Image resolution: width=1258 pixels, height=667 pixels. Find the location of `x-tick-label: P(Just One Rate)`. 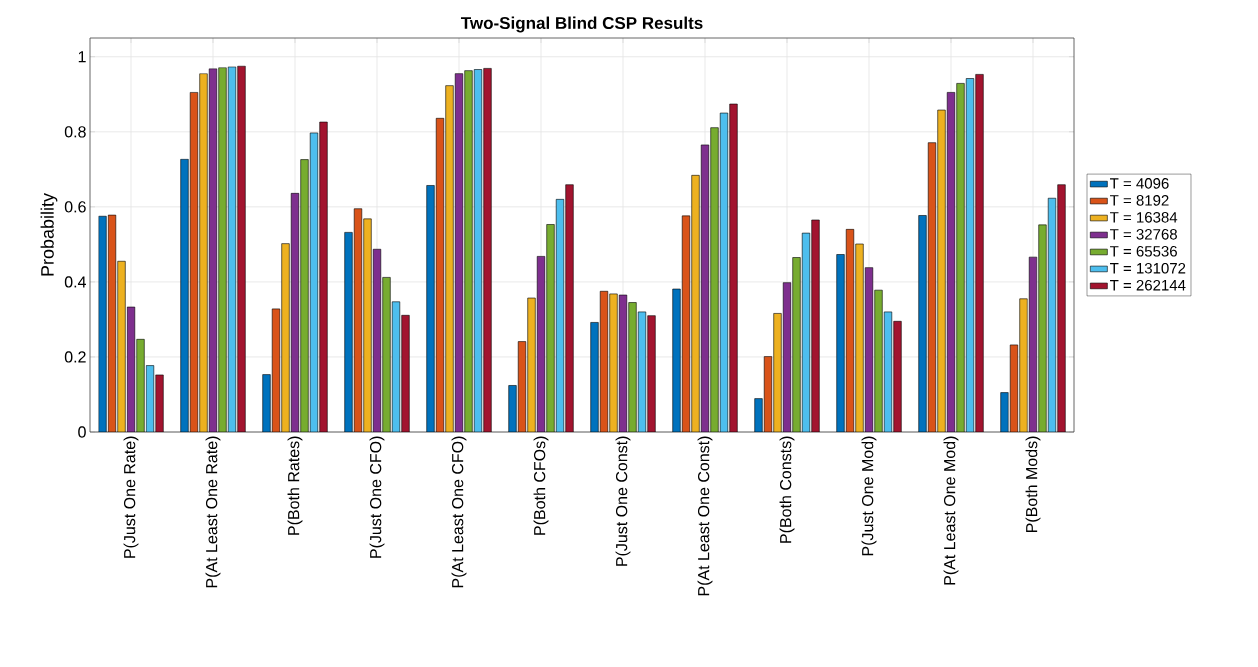

x-tick-label: P(Just One Rate) is located at coordinates (131, 497).